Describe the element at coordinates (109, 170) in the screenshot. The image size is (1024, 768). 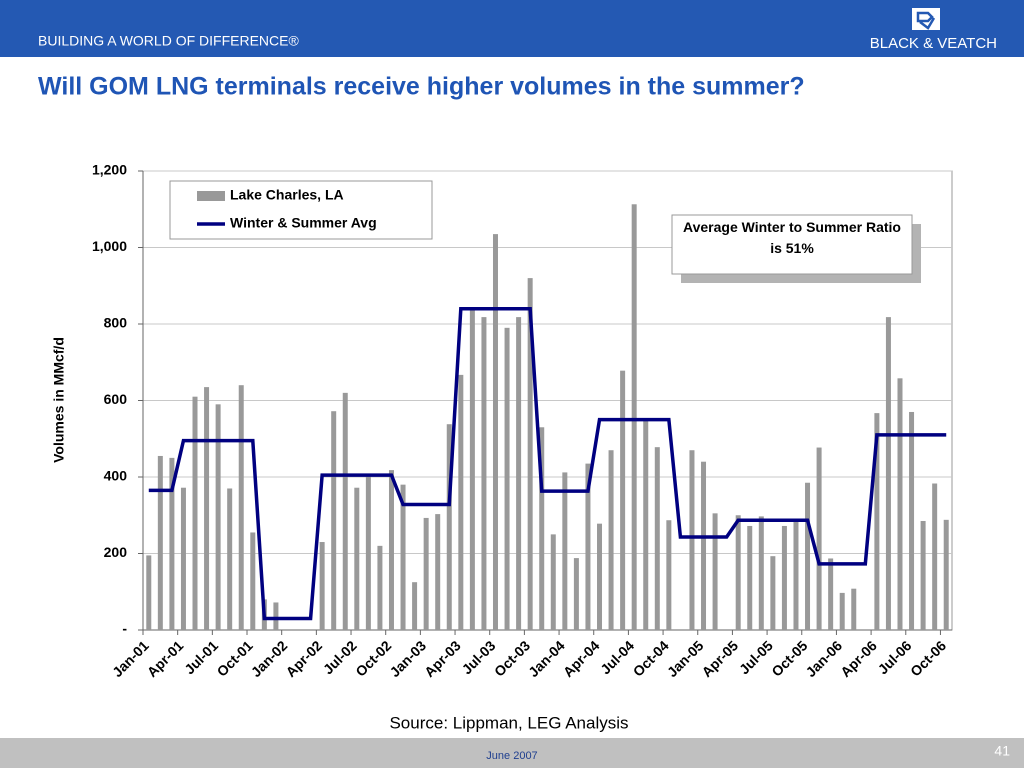
I see `y-tick-label: 1,200` at that location.